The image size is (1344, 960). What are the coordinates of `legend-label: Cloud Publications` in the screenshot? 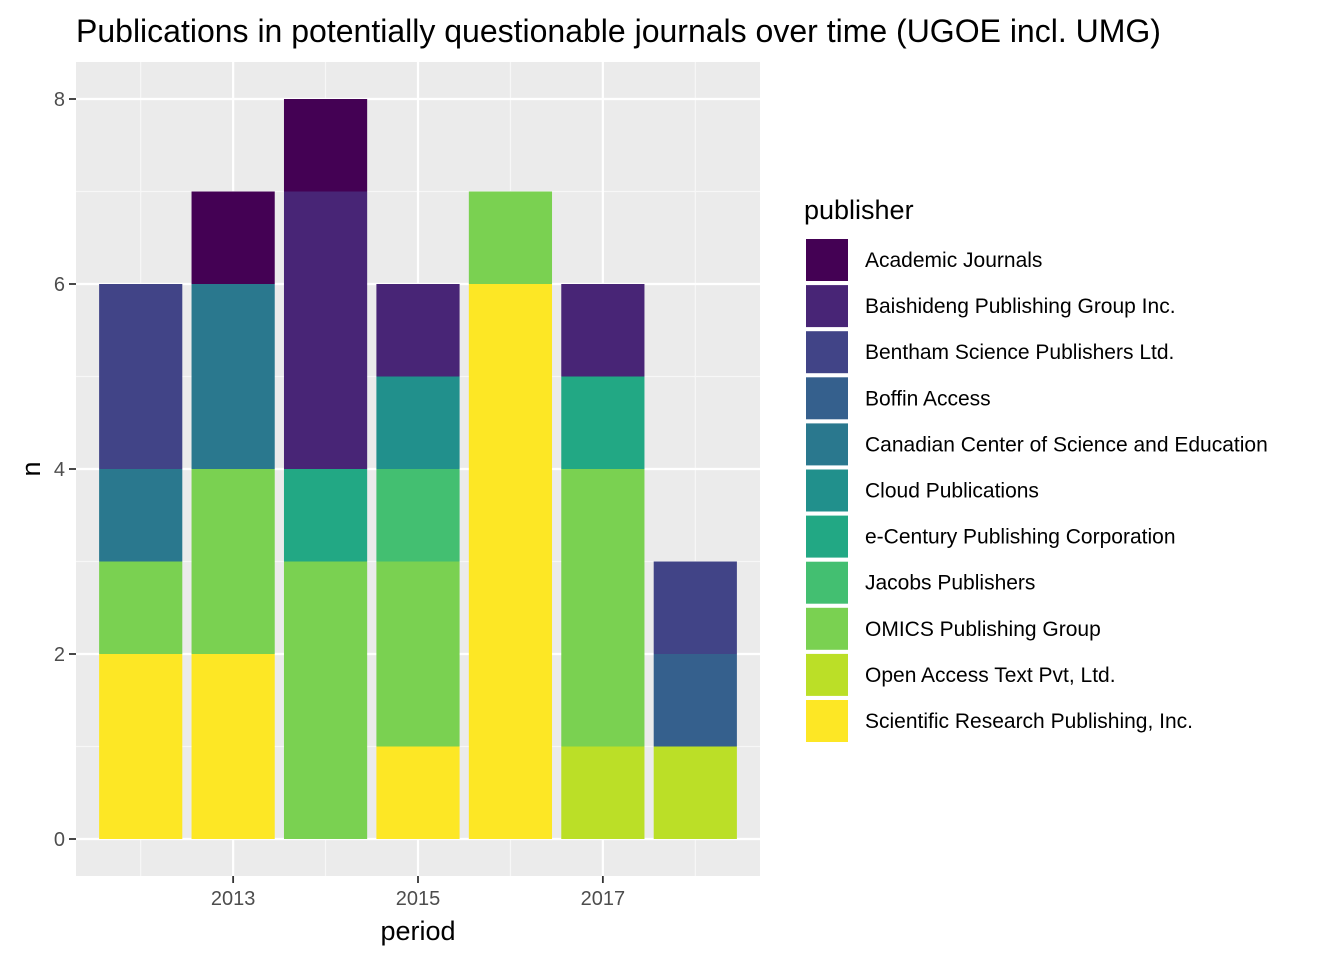 It's located at (952, 491).